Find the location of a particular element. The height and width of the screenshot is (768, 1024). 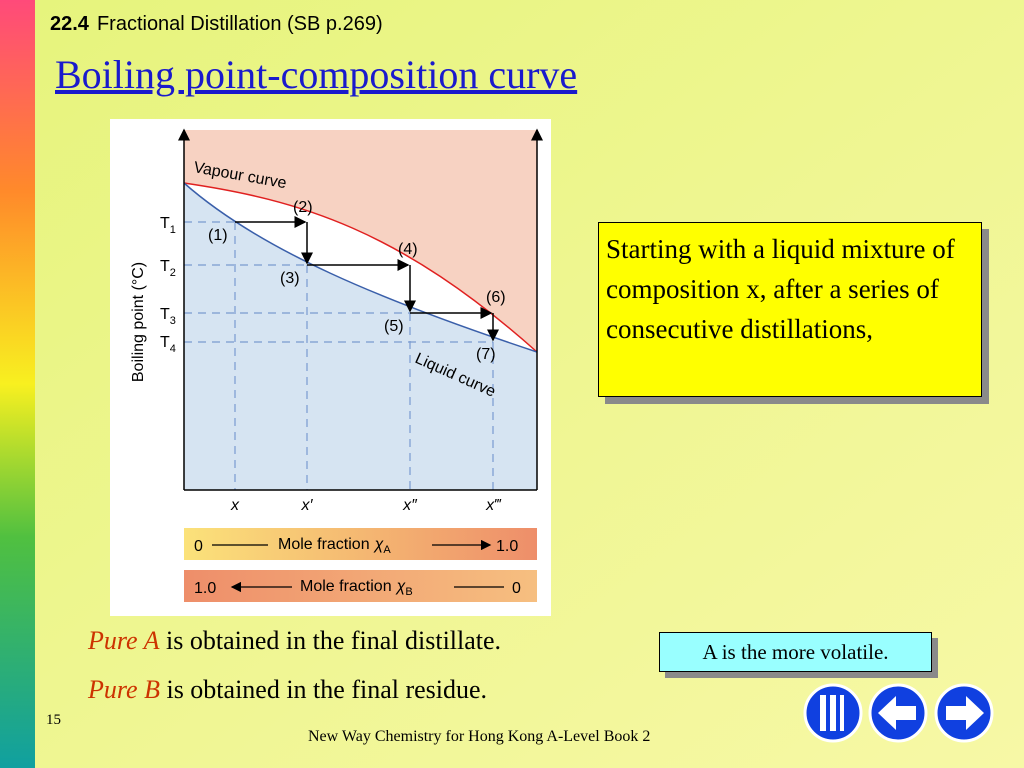

menu-button is located at coordinates (833, 713).